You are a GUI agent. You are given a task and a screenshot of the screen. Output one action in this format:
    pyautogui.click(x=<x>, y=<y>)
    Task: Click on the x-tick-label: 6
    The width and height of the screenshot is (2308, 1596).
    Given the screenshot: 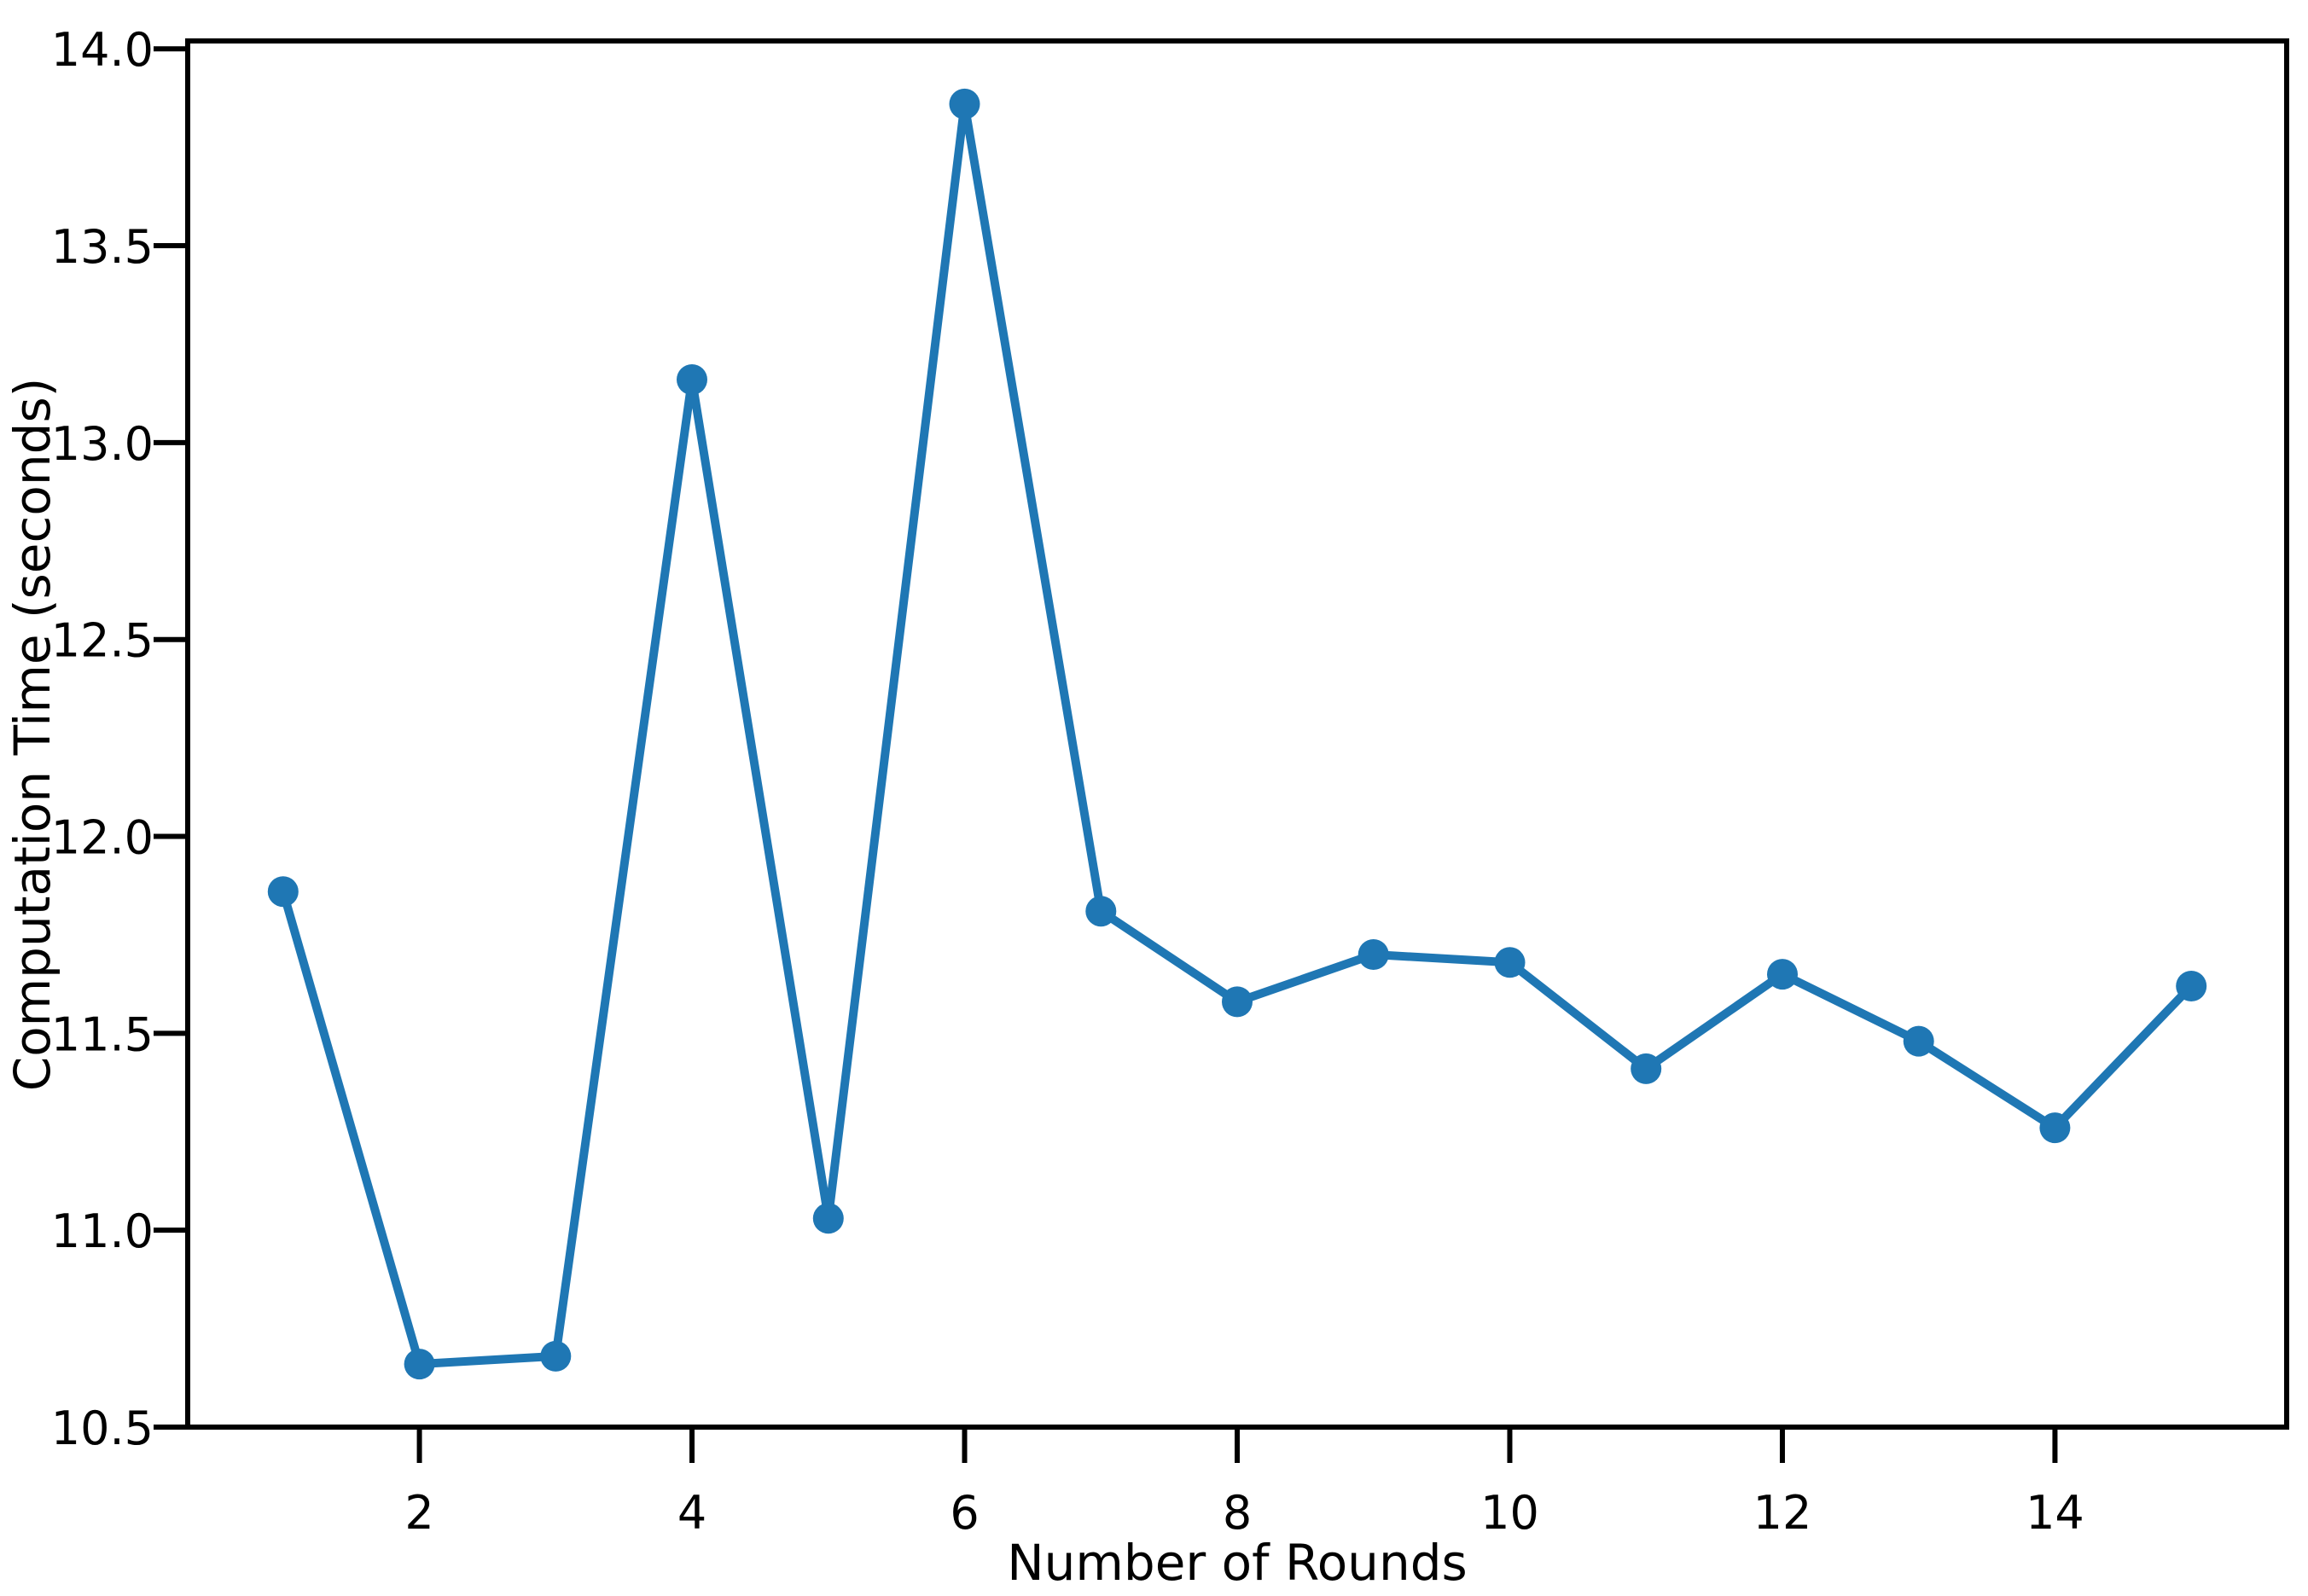 What is the action you would take?
    pyautogui.click(x=964, y=1513)
    